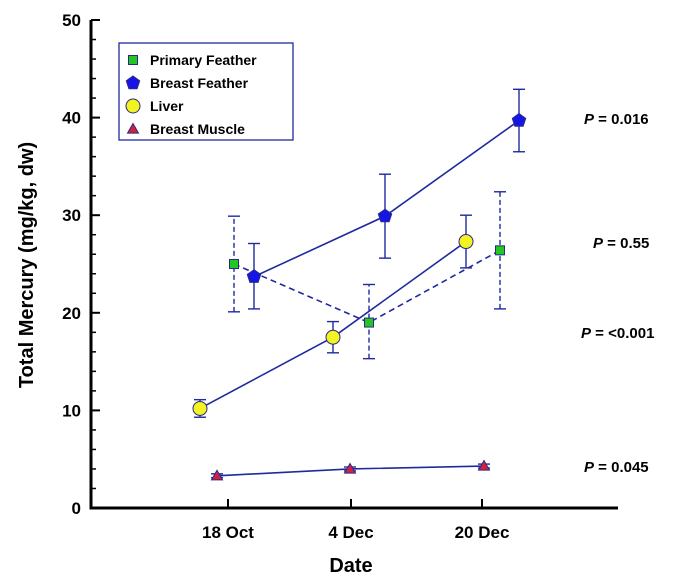 This screenshot has height=577, width=676. I want to click on legend-breast-feather-marker, so click(133, 82).